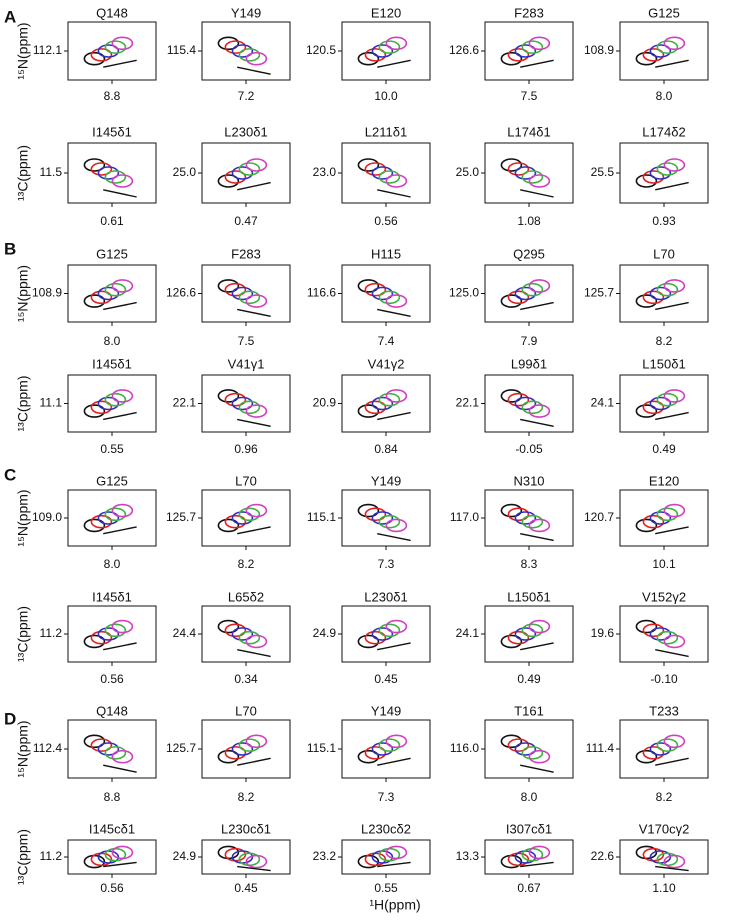 The height and width of the screenshot is (921, 751). I want to click on y-tick-label: 24.4, so click(185, 633).